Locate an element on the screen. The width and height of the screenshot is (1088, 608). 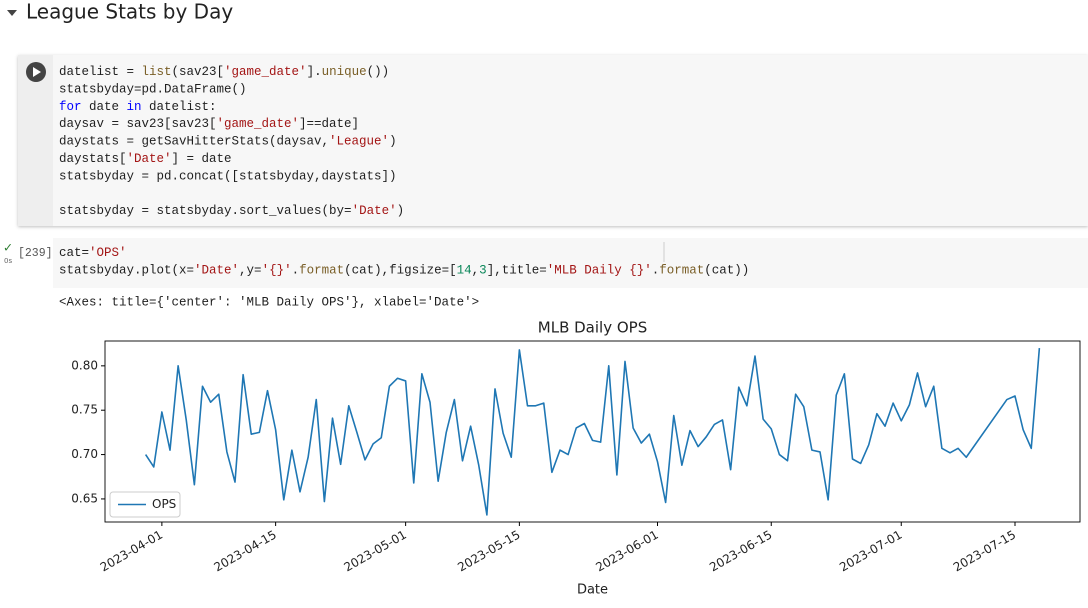
code-line: statsbyday=pd.DataFrame() is located at coordinates (153, 90).